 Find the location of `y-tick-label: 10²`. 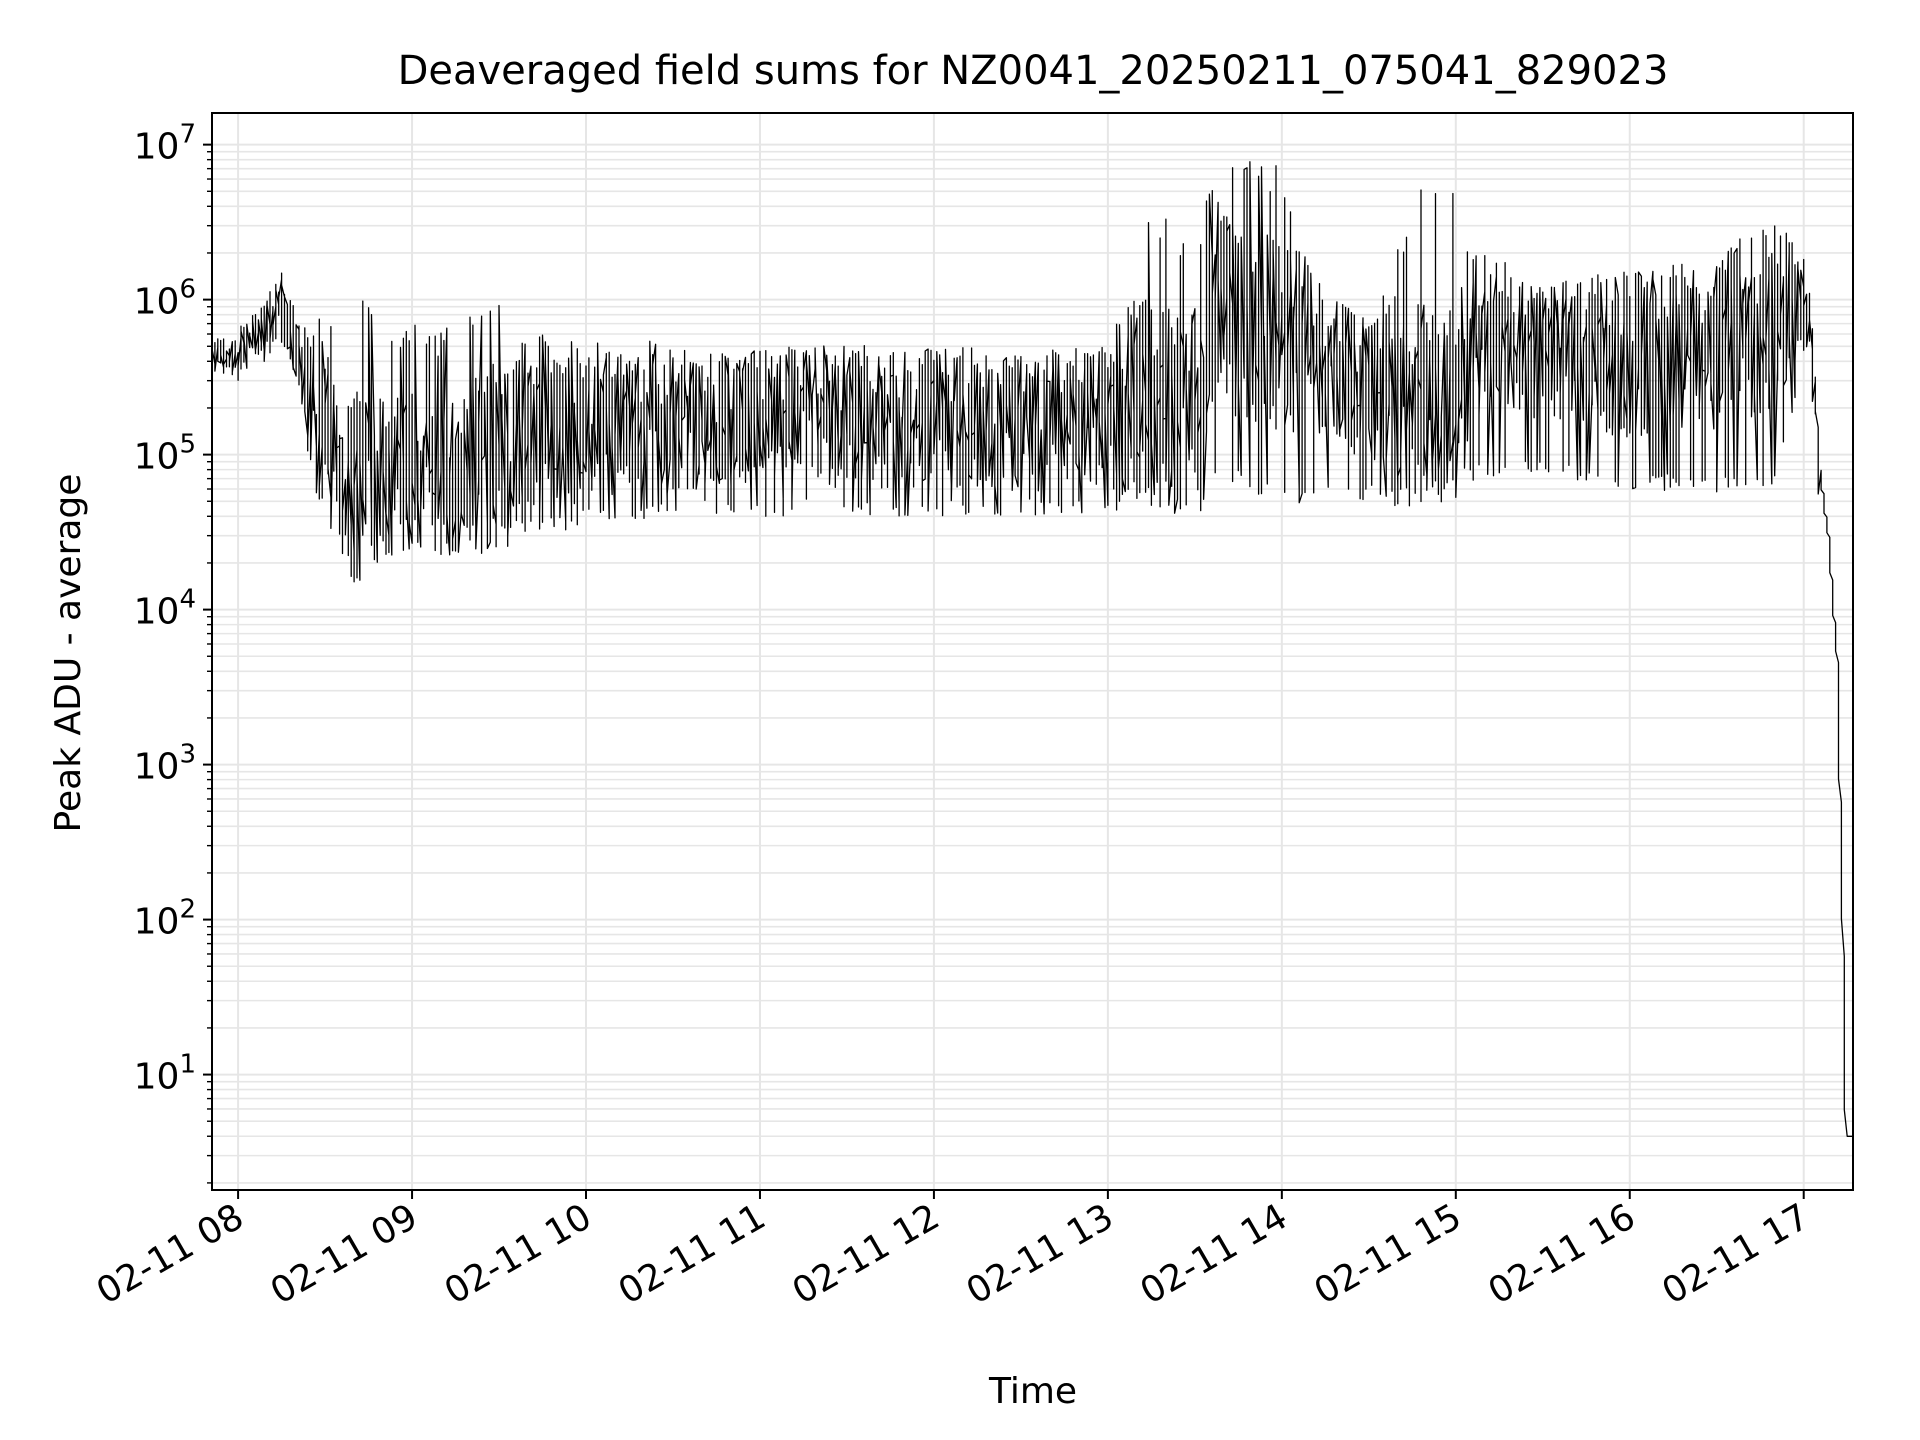

y-tick-label: 10² is located at coordinates (165, 919).